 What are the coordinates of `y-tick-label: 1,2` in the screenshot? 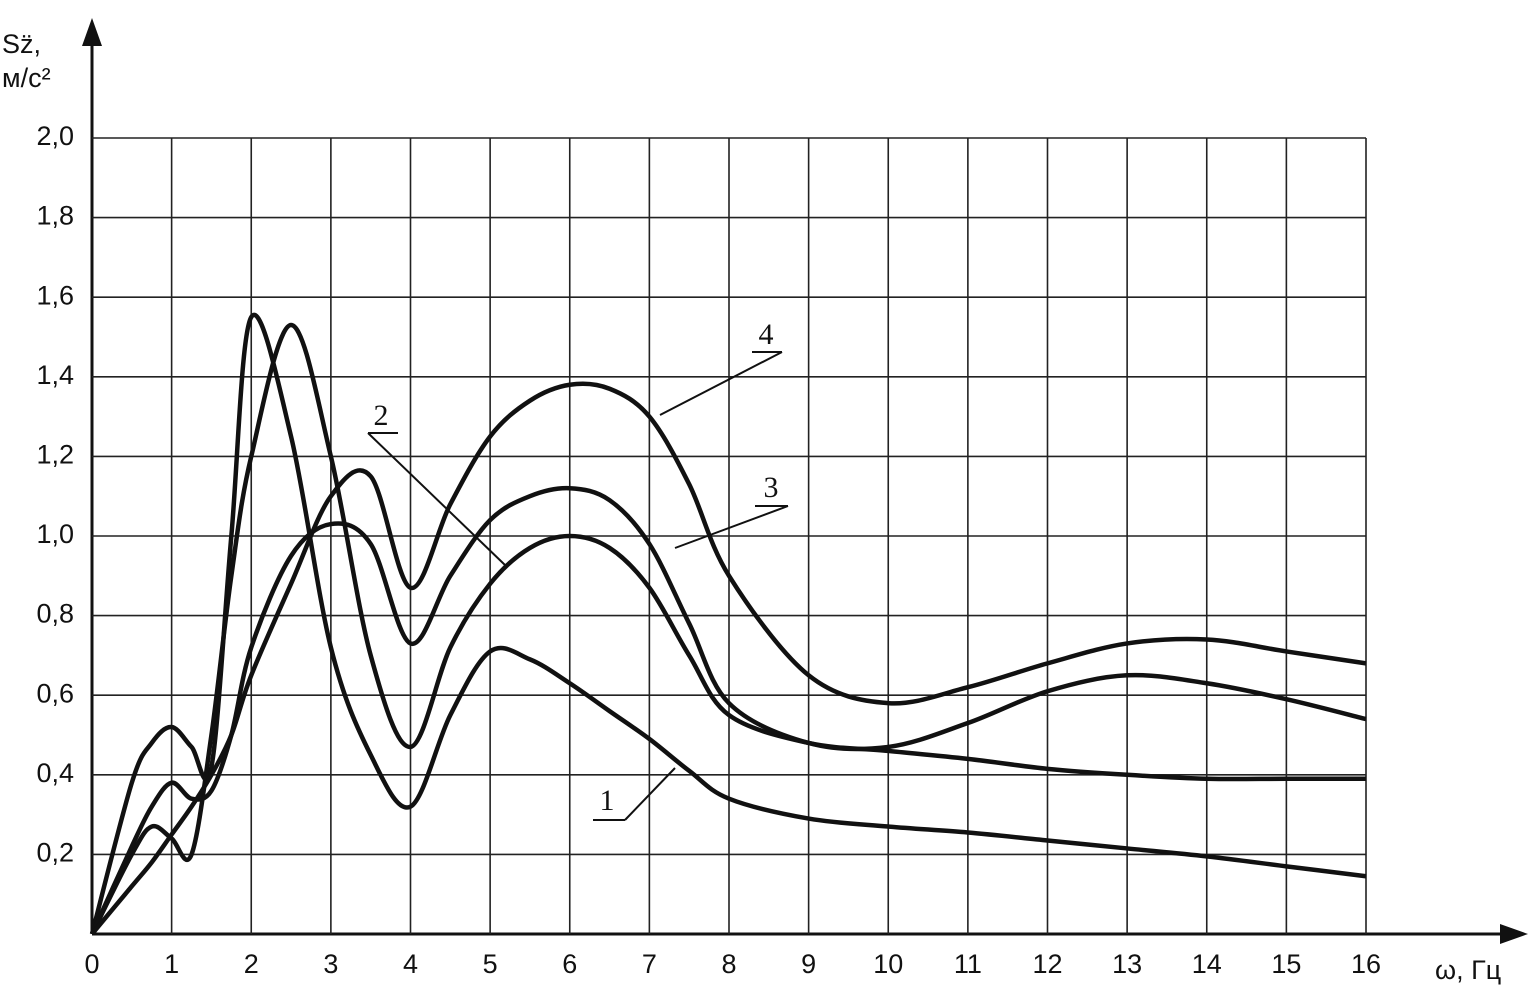 It's located at (55, 455).